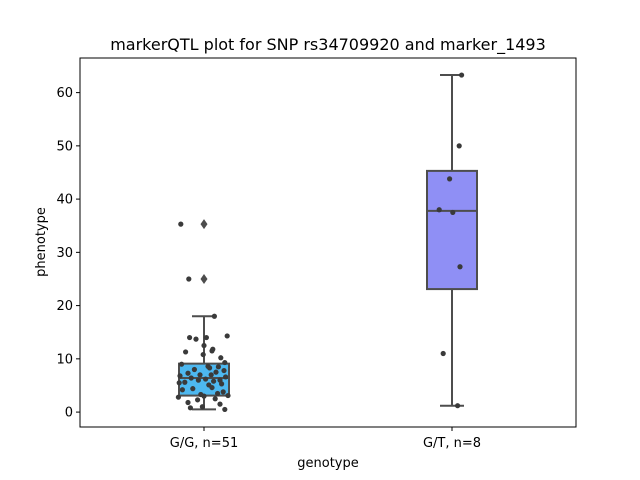 The height and width of the screenshot is (480, 640). What do you see at coordinates (452, 230) in the screenshot?
I see `box-iqr` at bounding box center [452, 230].